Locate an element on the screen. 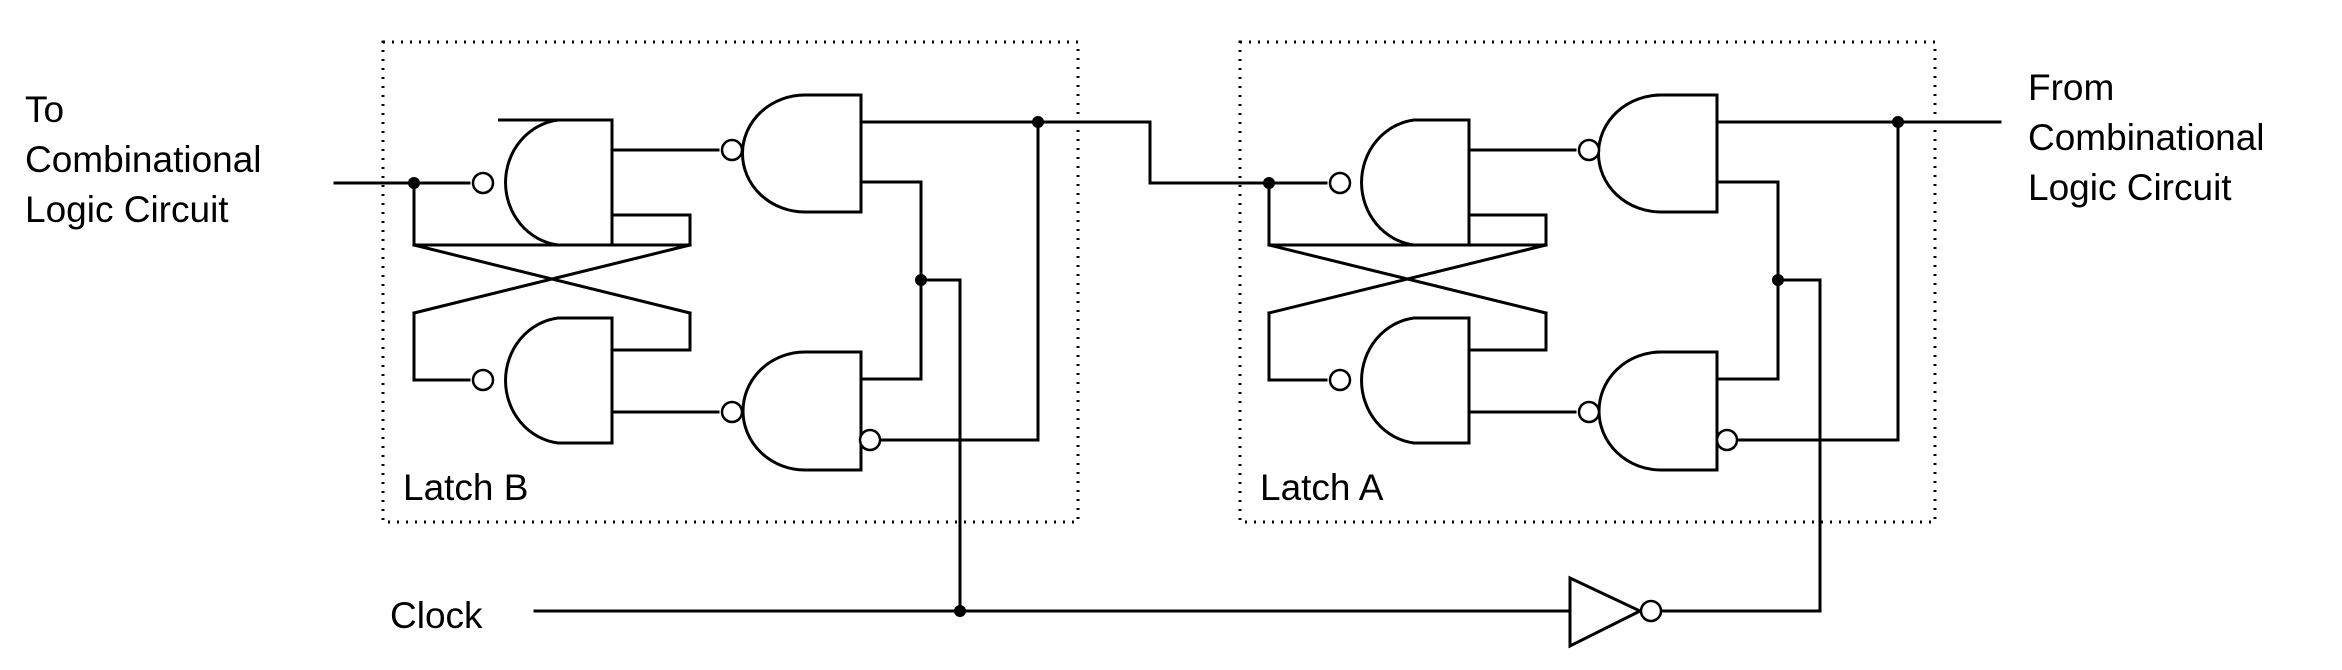 This screenshot has height=670, width=2342. input-label-line-1: To is located at coordinates (44, 109).